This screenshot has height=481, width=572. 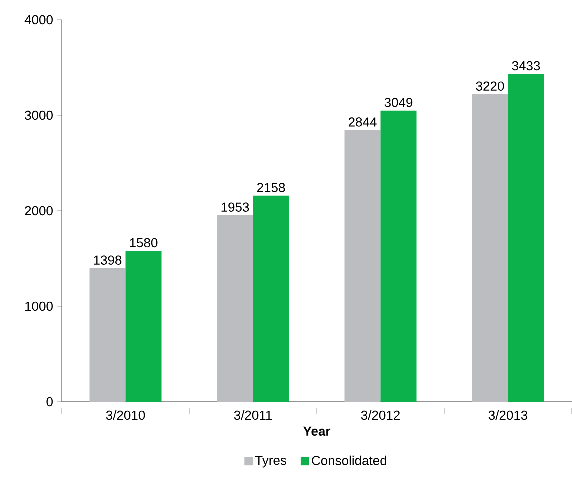 What do you see at coordinates (508, 415) in the screenshot?
I see `x-tick-label: 3/2013` at bounding box center [508, 415].